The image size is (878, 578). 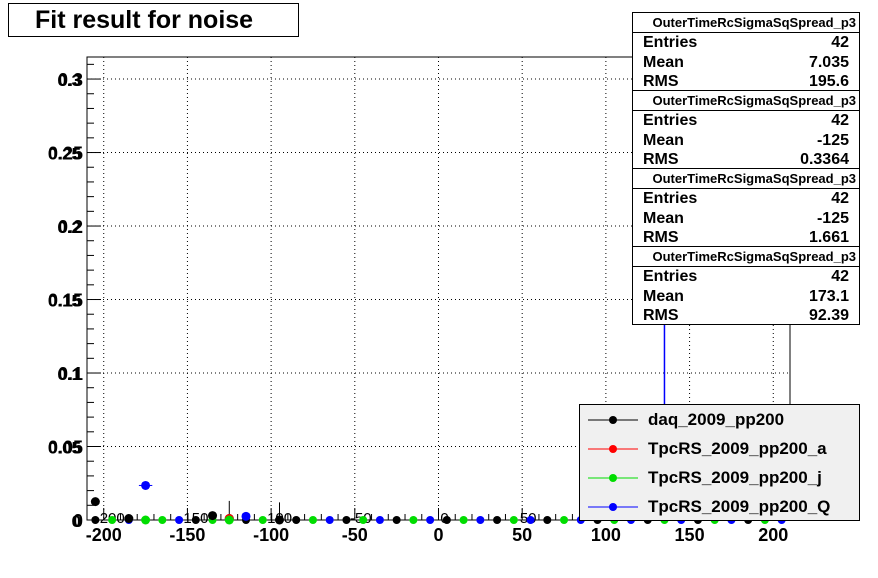 I want to click on y-tick-label: 0.25, so click(x=65, y=154).